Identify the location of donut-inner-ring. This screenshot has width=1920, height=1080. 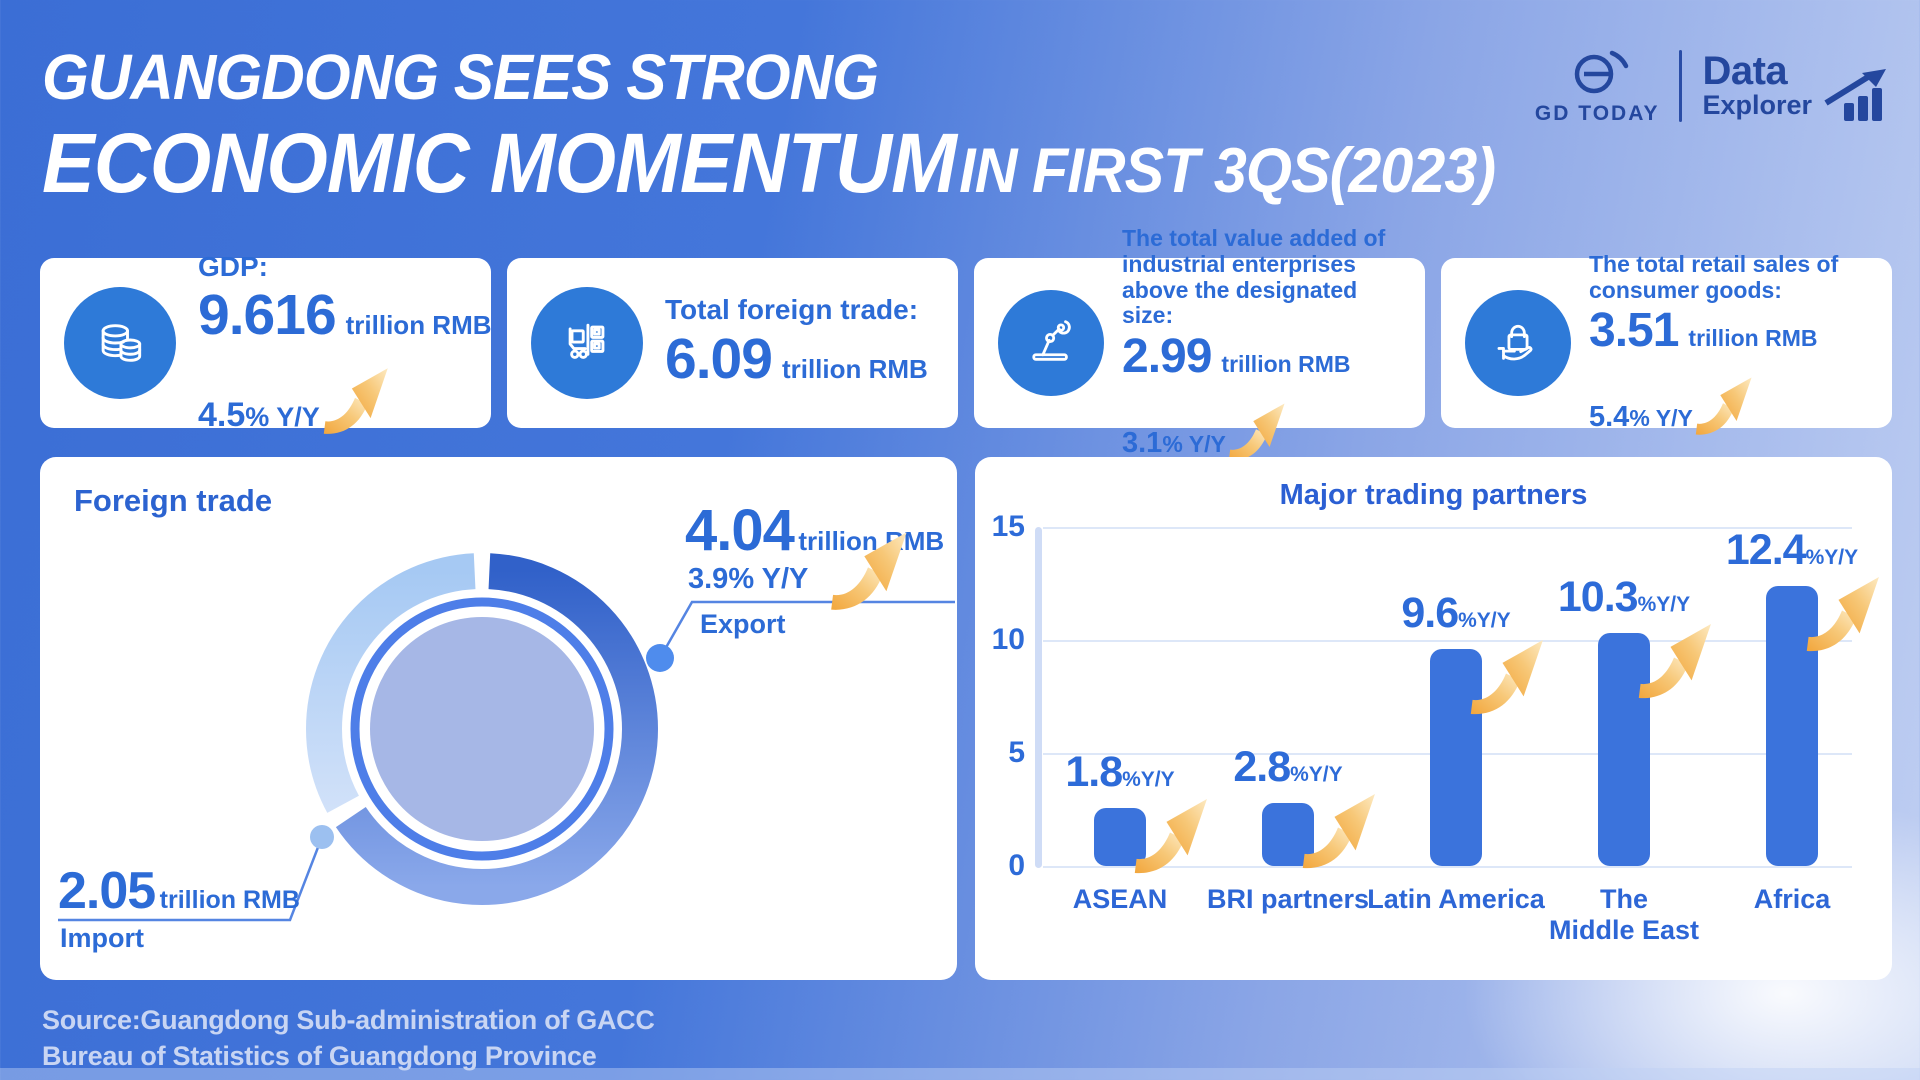
(482, 729).